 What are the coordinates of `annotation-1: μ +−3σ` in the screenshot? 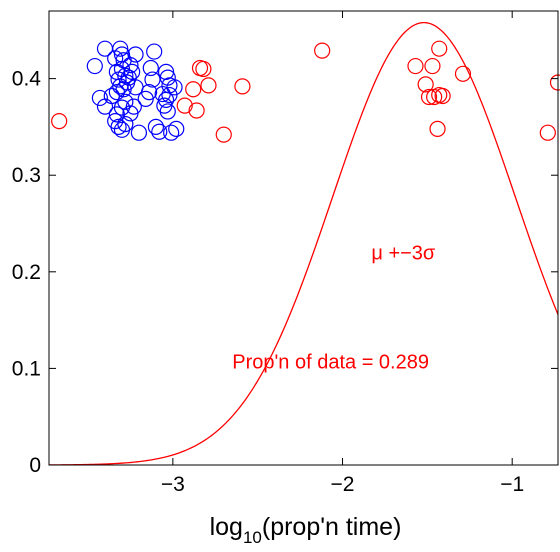 It's located at (403, 253).